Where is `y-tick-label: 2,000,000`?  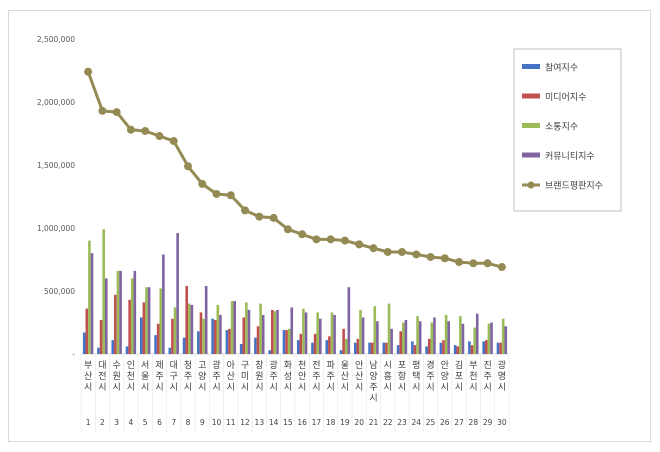
y-tick-label: 2,000,000 is located at coordinates (56, 102).